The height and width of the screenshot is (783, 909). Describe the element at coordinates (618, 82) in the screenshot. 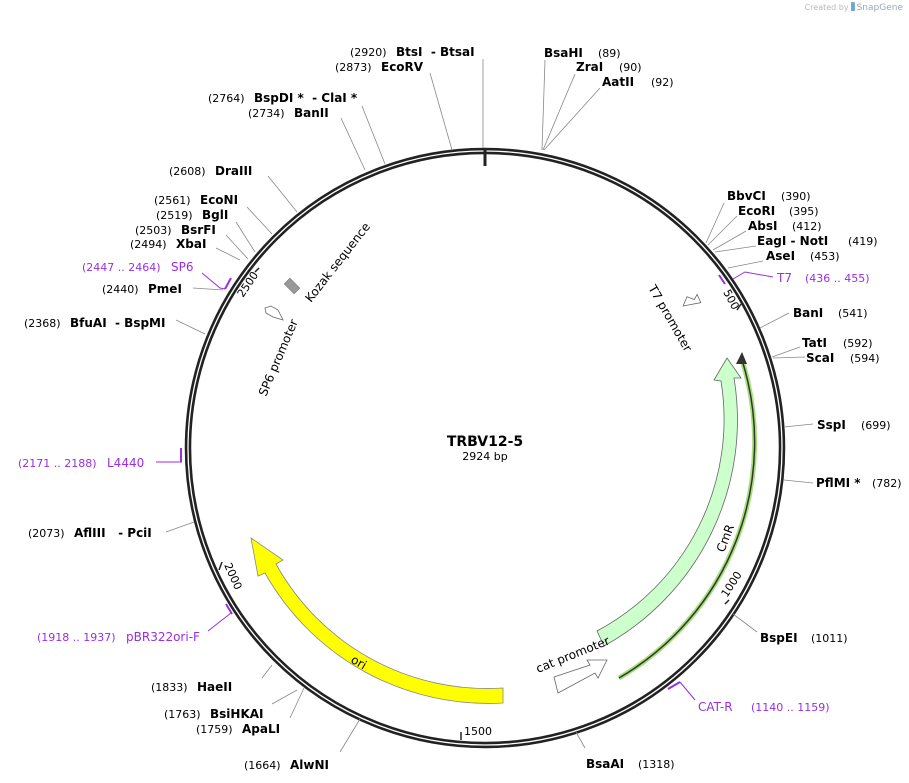

I see `enzyme-name: AatII` at that location.